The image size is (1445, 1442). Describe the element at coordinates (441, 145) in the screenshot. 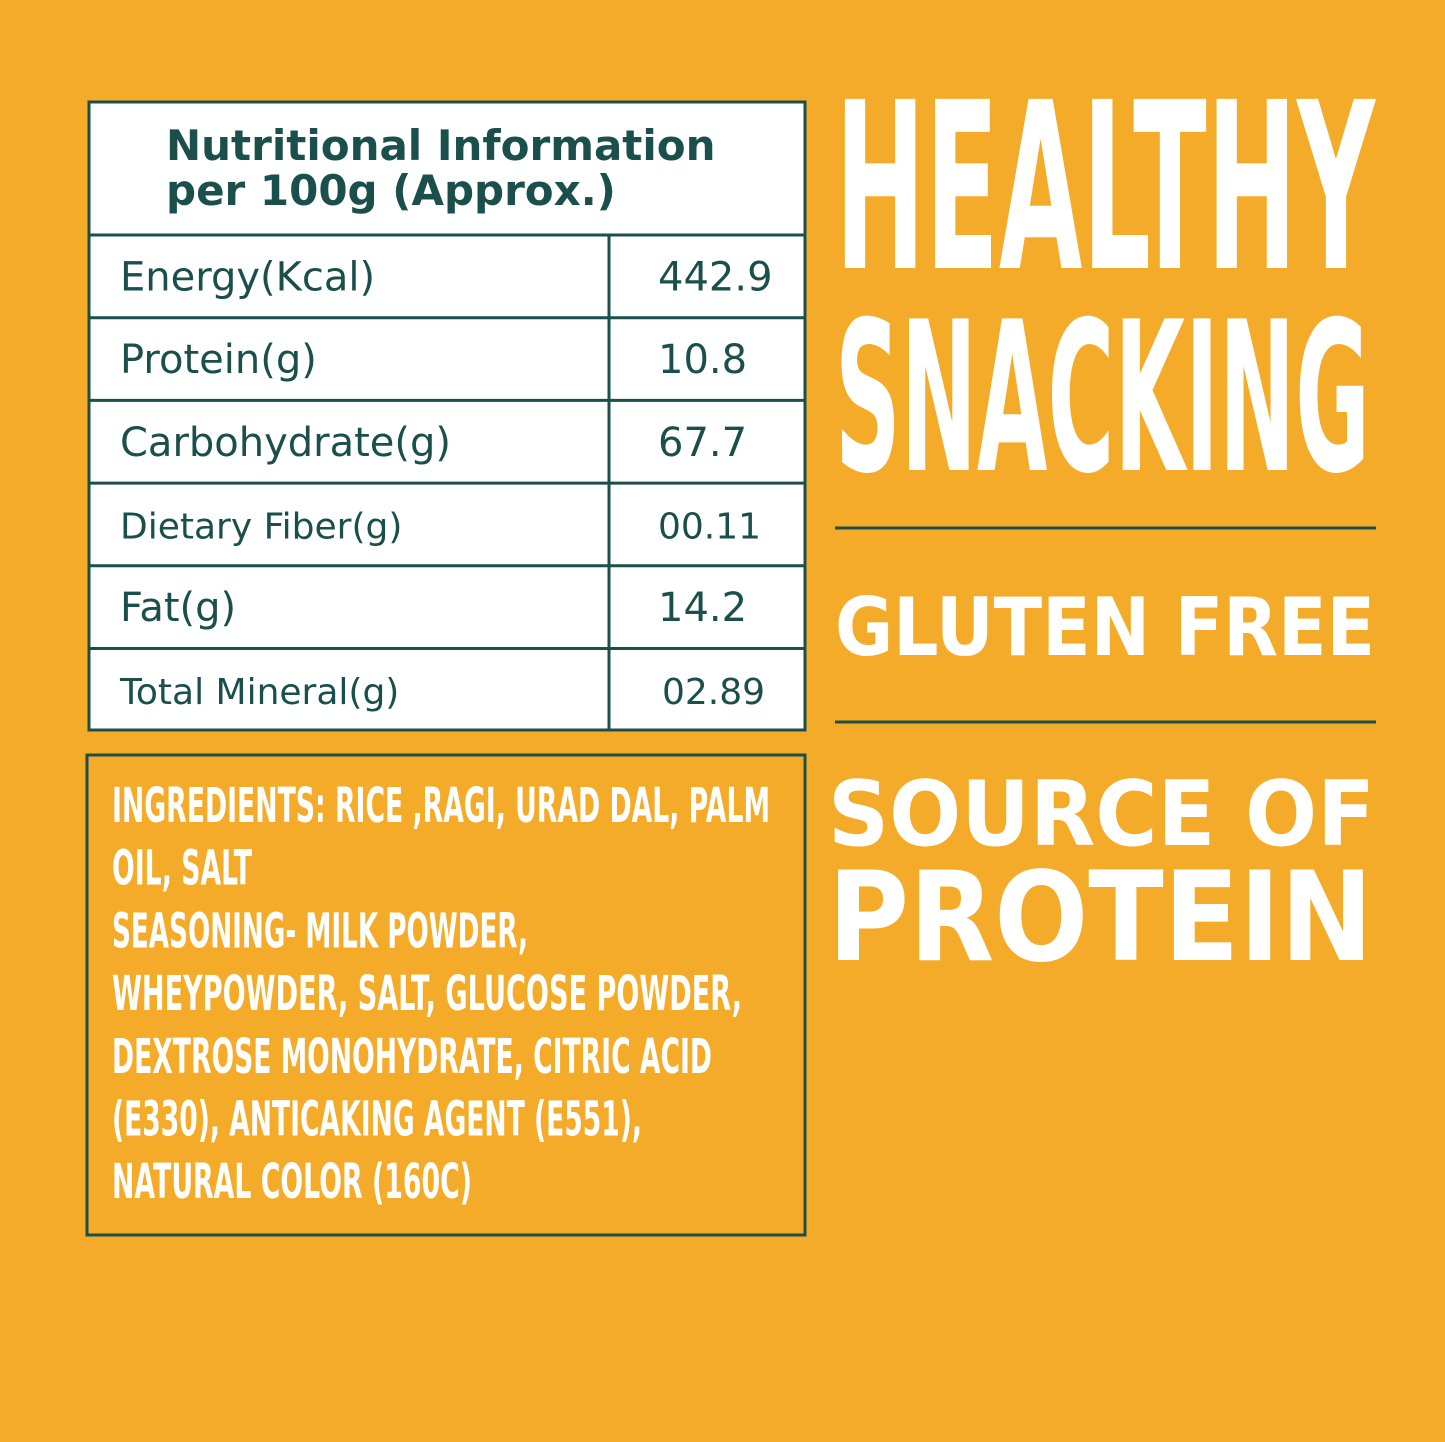

I see `table-title: Nutritional Information` at that location.